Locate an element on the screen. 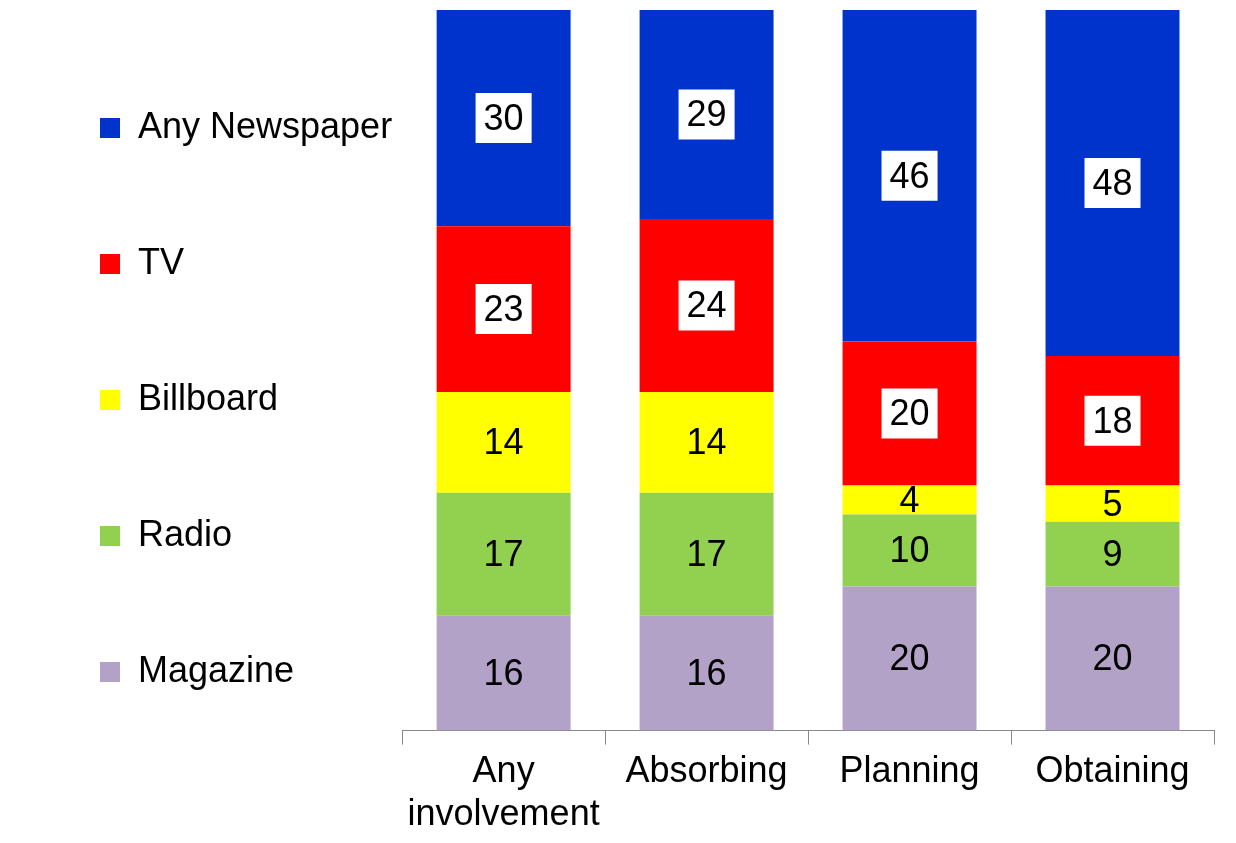 The width and height of the screenshot is (1236, 843). data-label: 18 is located at coordinates (1112, 420).